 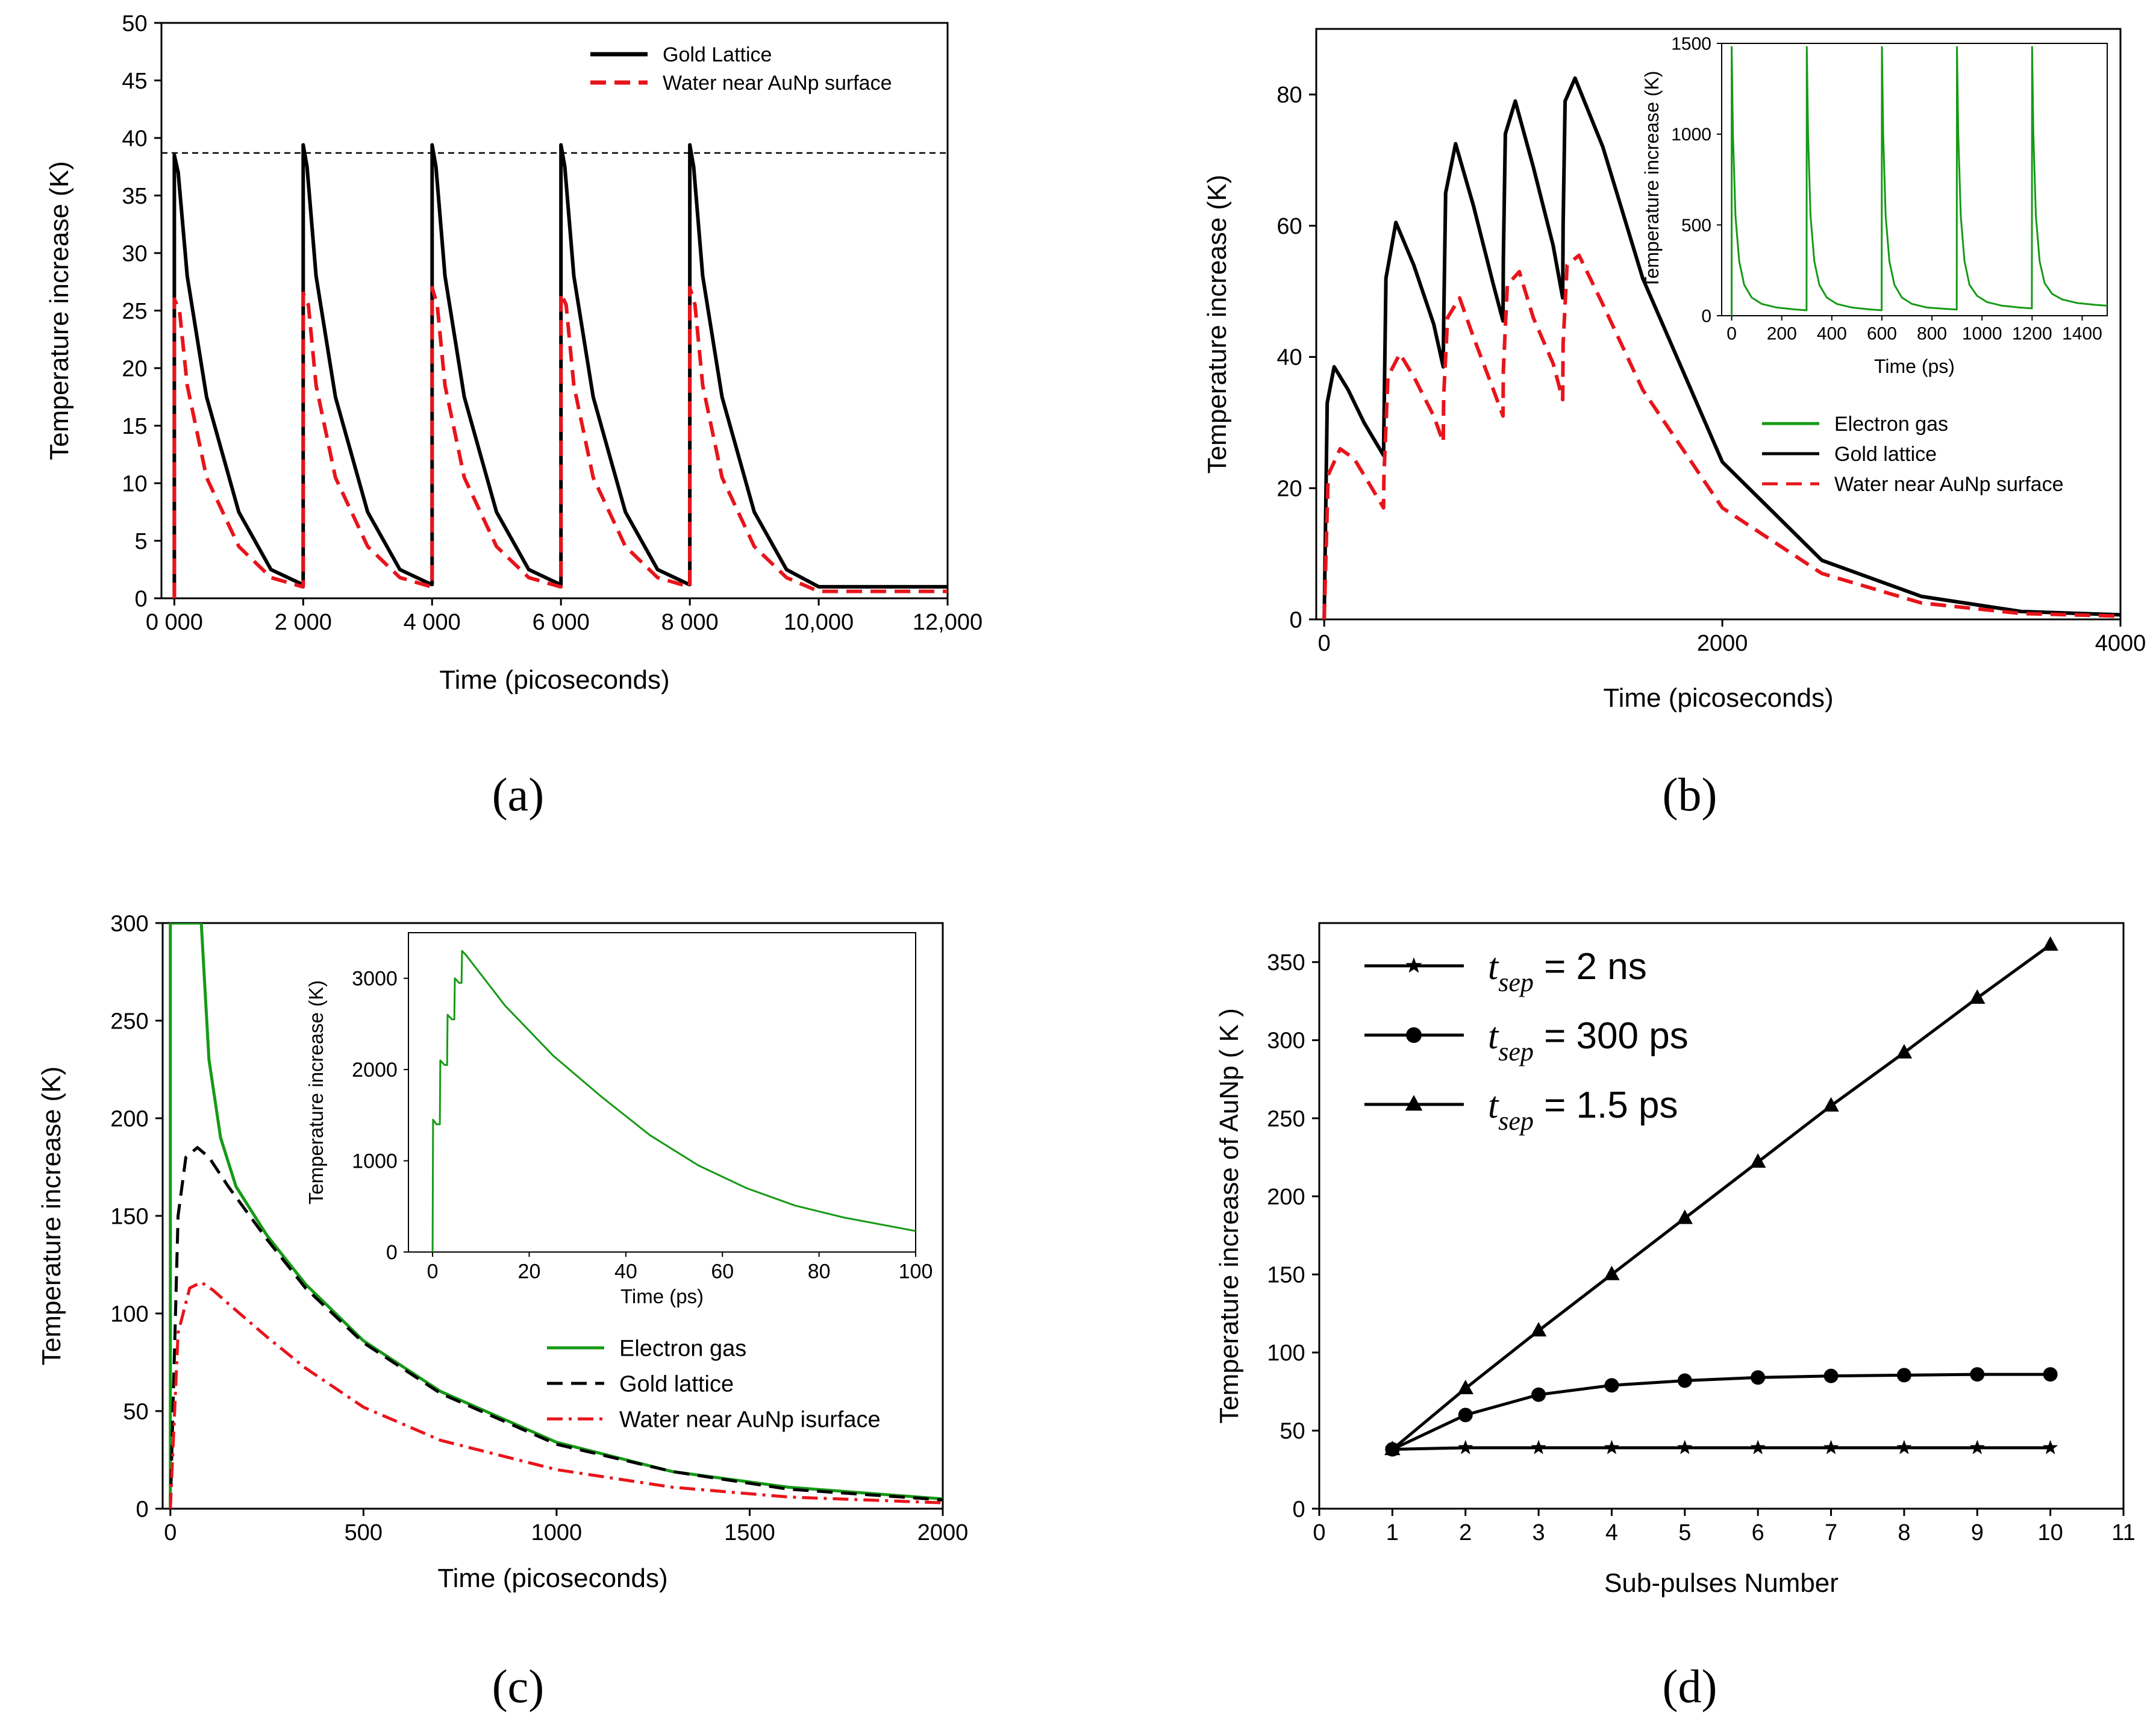 What do you see at coordinates (916, 1271) in the screenshot?
I see `c-inset-x-tick-label: 100` at bounding box center [916, 1271].